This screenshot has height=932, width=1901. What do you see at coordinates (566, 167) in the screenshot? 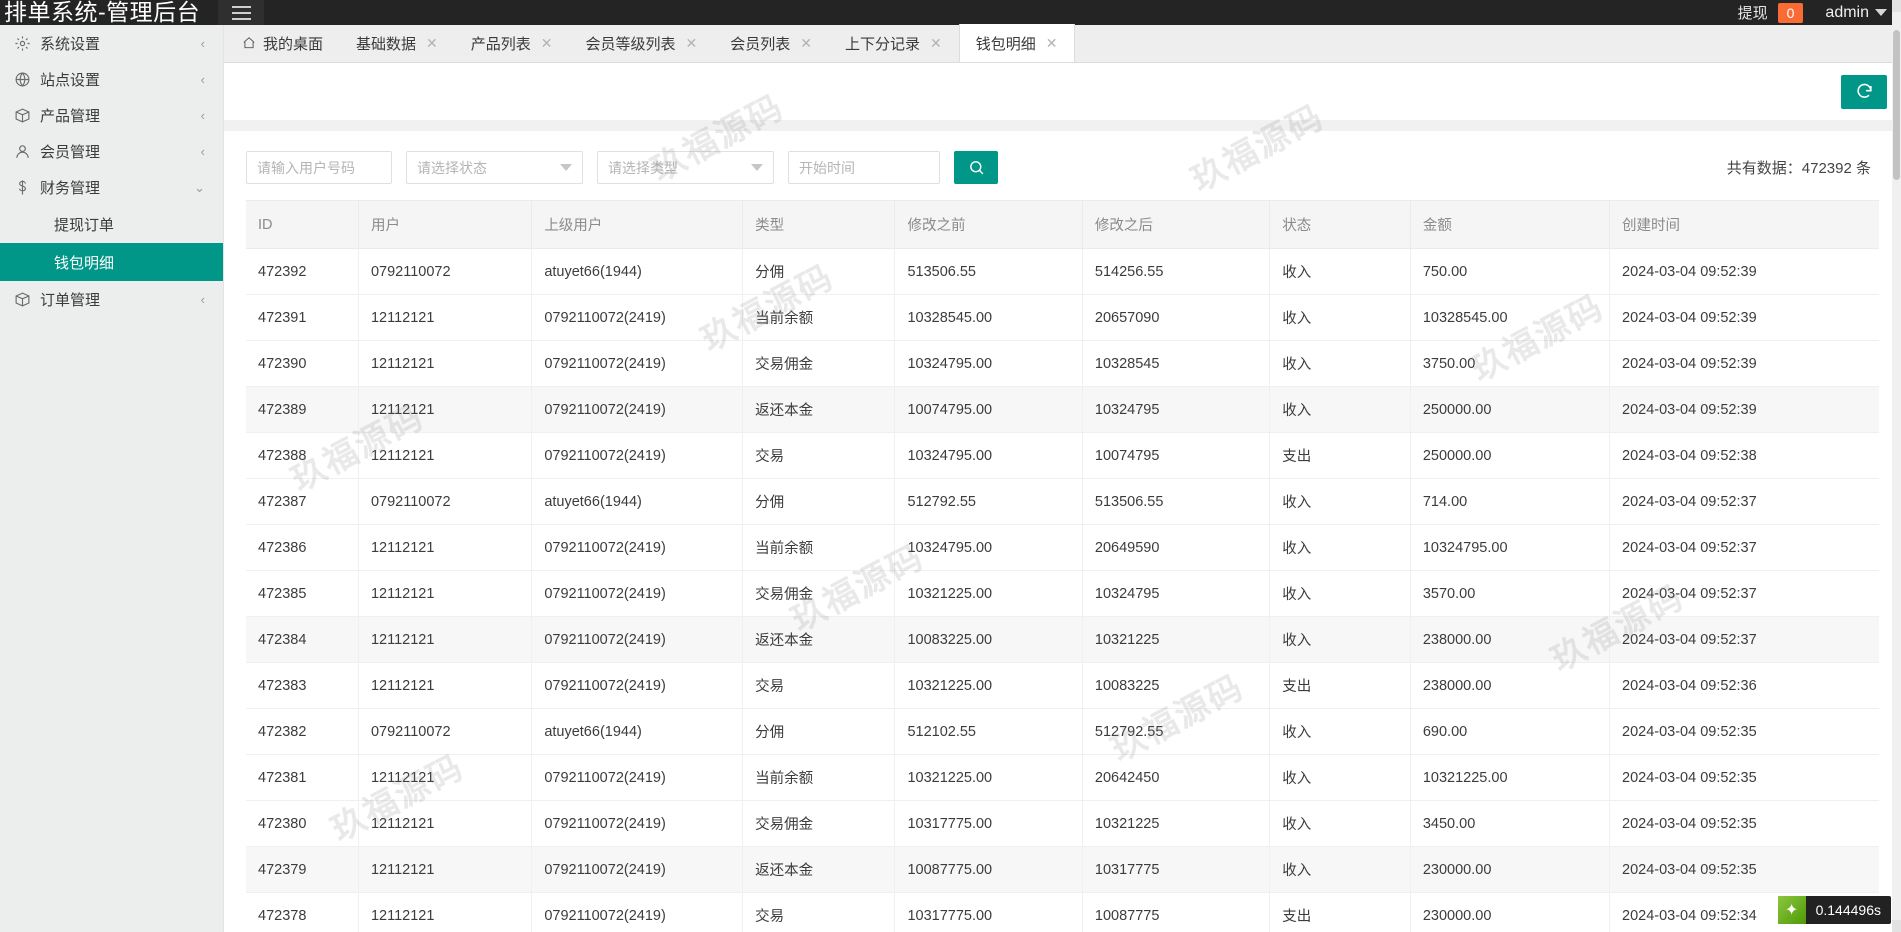
I see `chevron-down-icon` at bounding box center [566, 167].